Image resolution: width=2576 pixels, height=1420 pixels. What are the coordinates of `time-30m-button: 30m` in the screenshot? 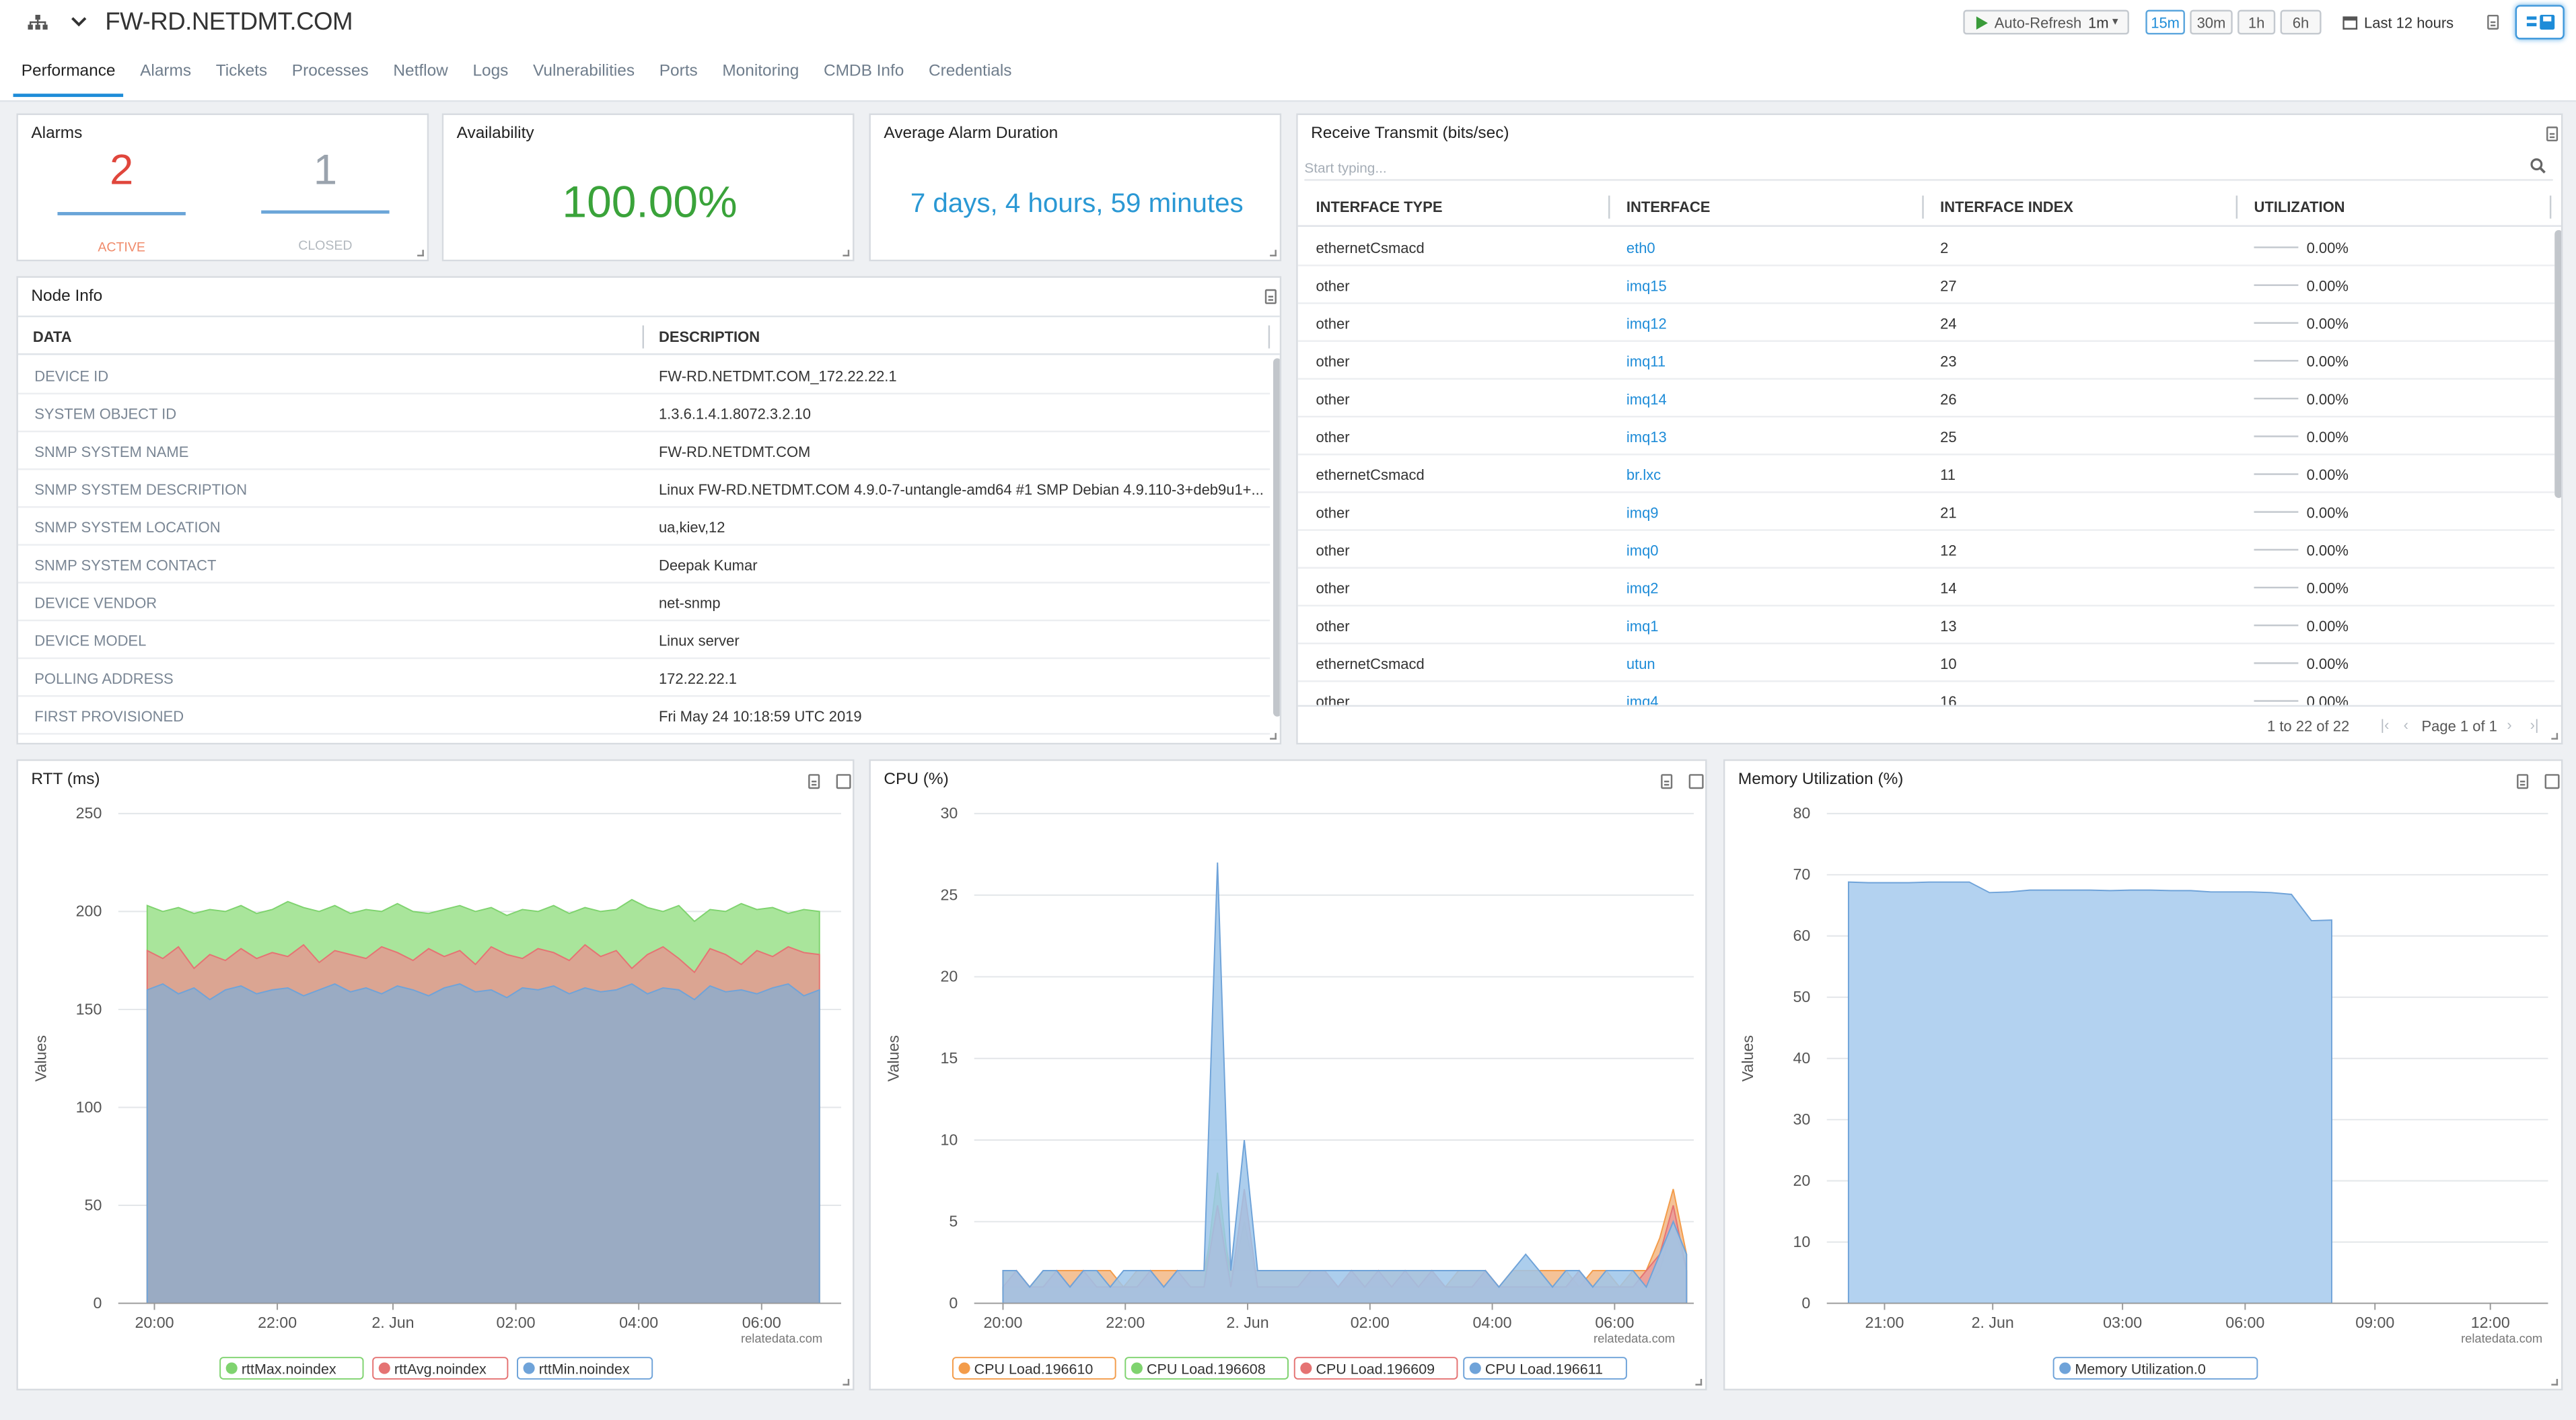 It's located at (2211, 22).